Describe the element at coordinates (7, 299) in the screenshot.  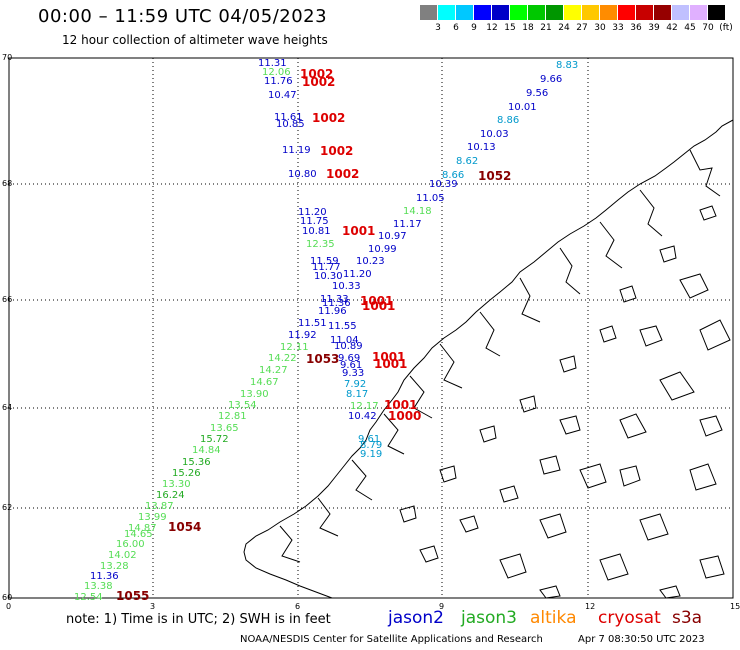
I see `y-tick-label: 66` at that location.